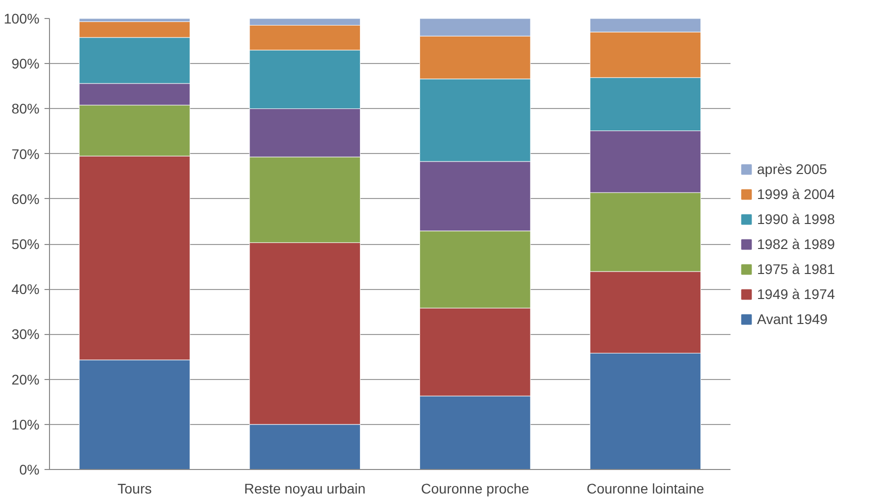 The image size is (877, 499). Describe the element at coordinates (29, 470) in the screenshot. I see `y-tick-label: 0%` at that location.